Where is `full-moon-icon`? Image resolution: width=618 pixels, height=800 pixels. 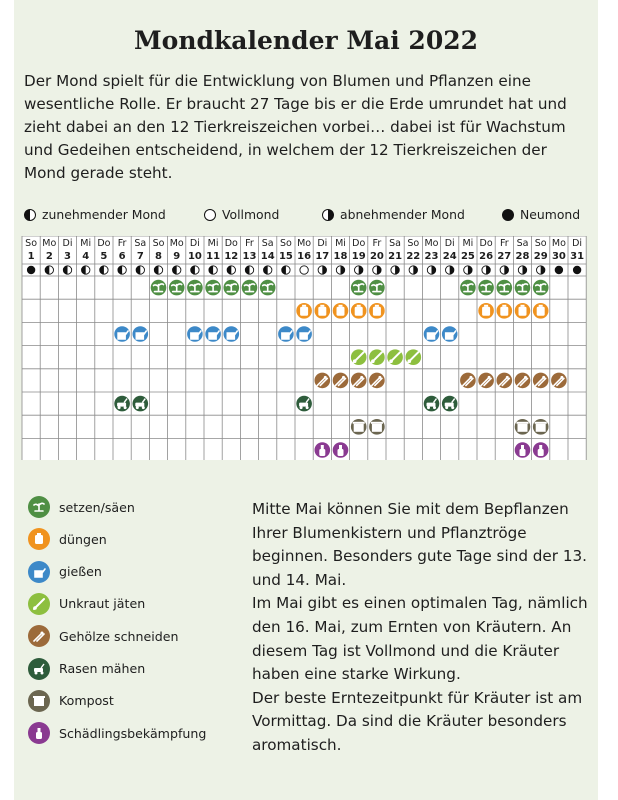
full-moon-icon is located at coordinates (304, 270).